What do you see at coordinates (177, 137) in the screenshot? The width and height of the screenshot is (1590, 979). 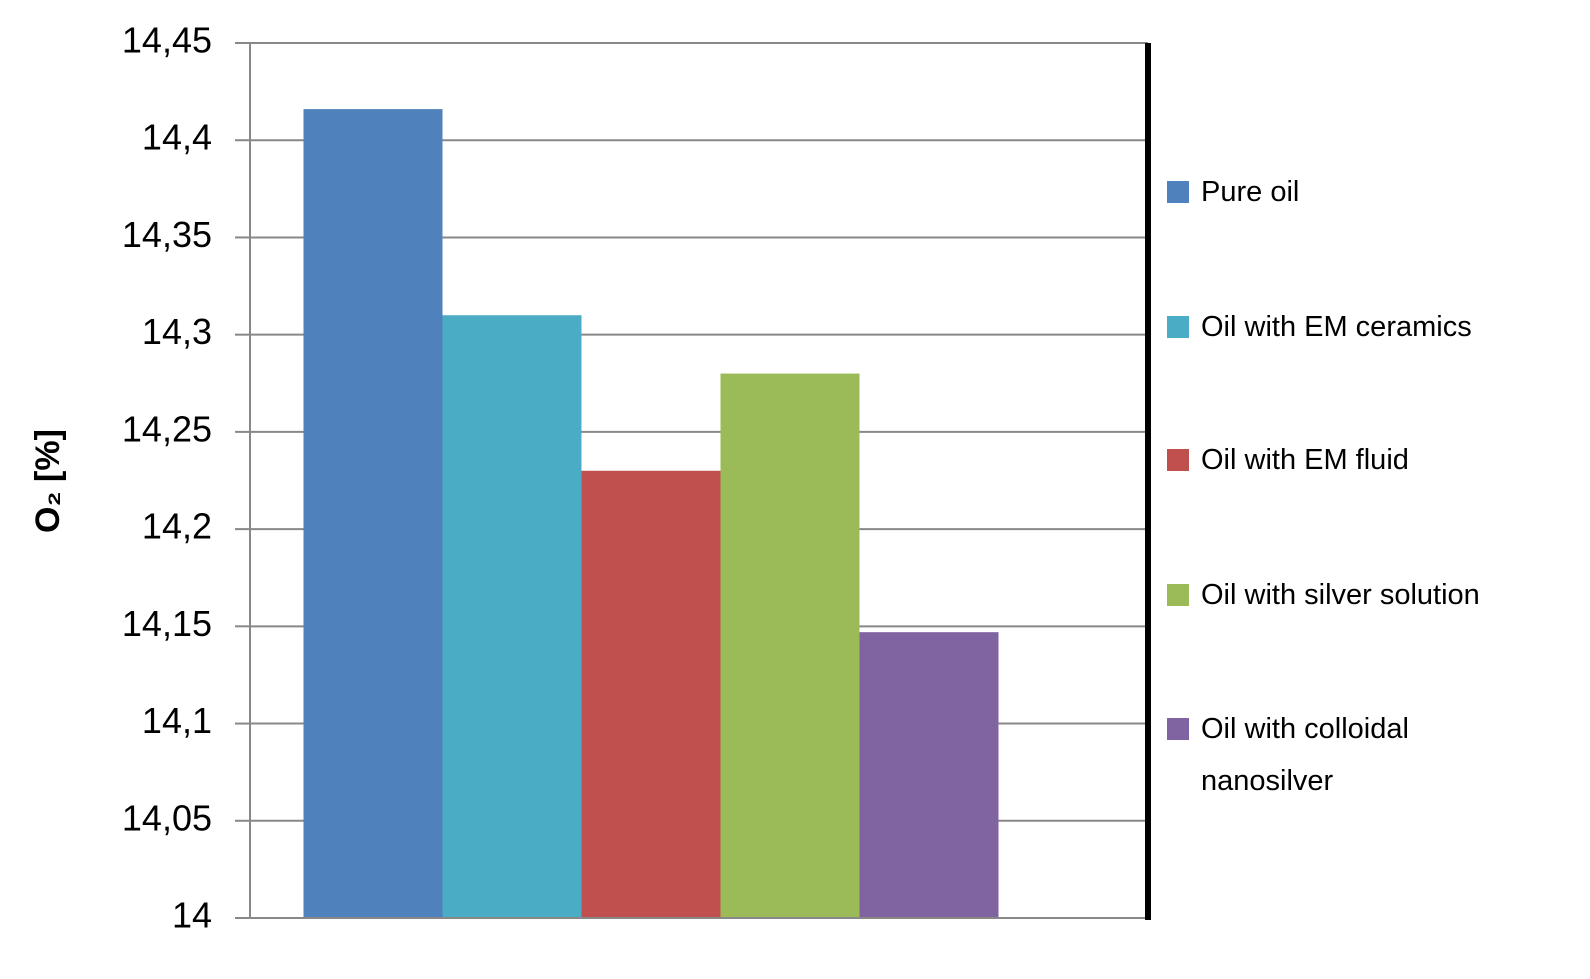 I see `y-tick-label: 14,4` at bounding box center [177, 137].